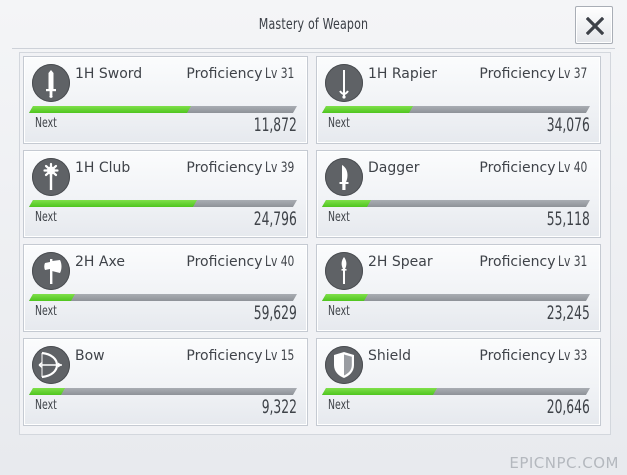 This screenshot has height=475, width=627. I want to click on club-icon, so click(51, 176).